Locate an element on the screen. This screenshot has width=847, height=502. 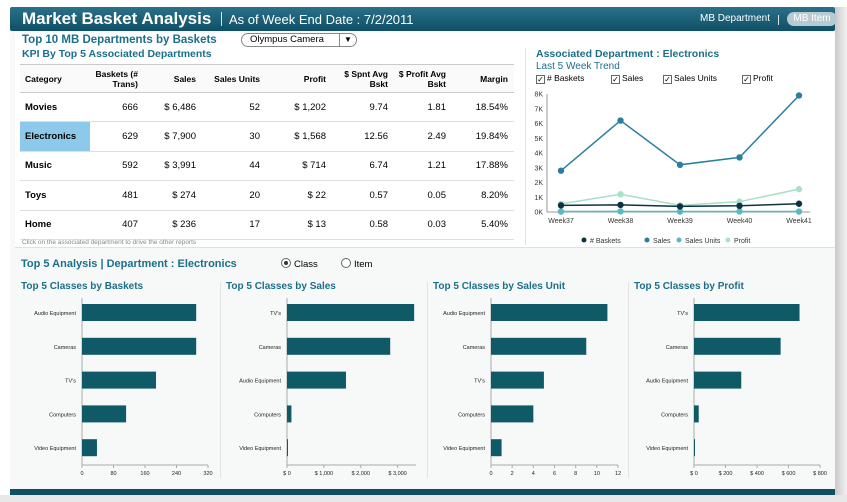
radio-class-label: Class is located at coordinates (306, 264).